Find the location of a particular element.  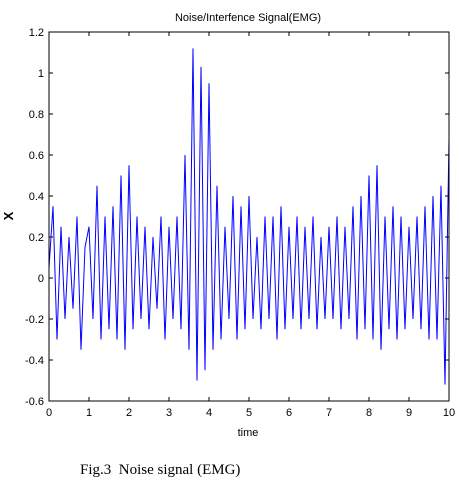

y-tick-label: 1 is located at coordinates (41, 74).